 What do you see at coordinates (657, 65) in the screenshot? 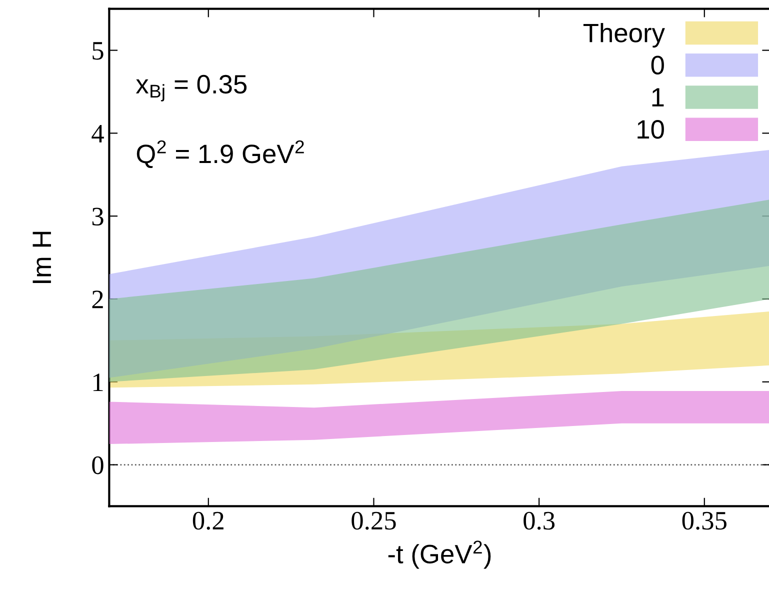
I see `legend-label: 0` at bounding box center [657, 65].